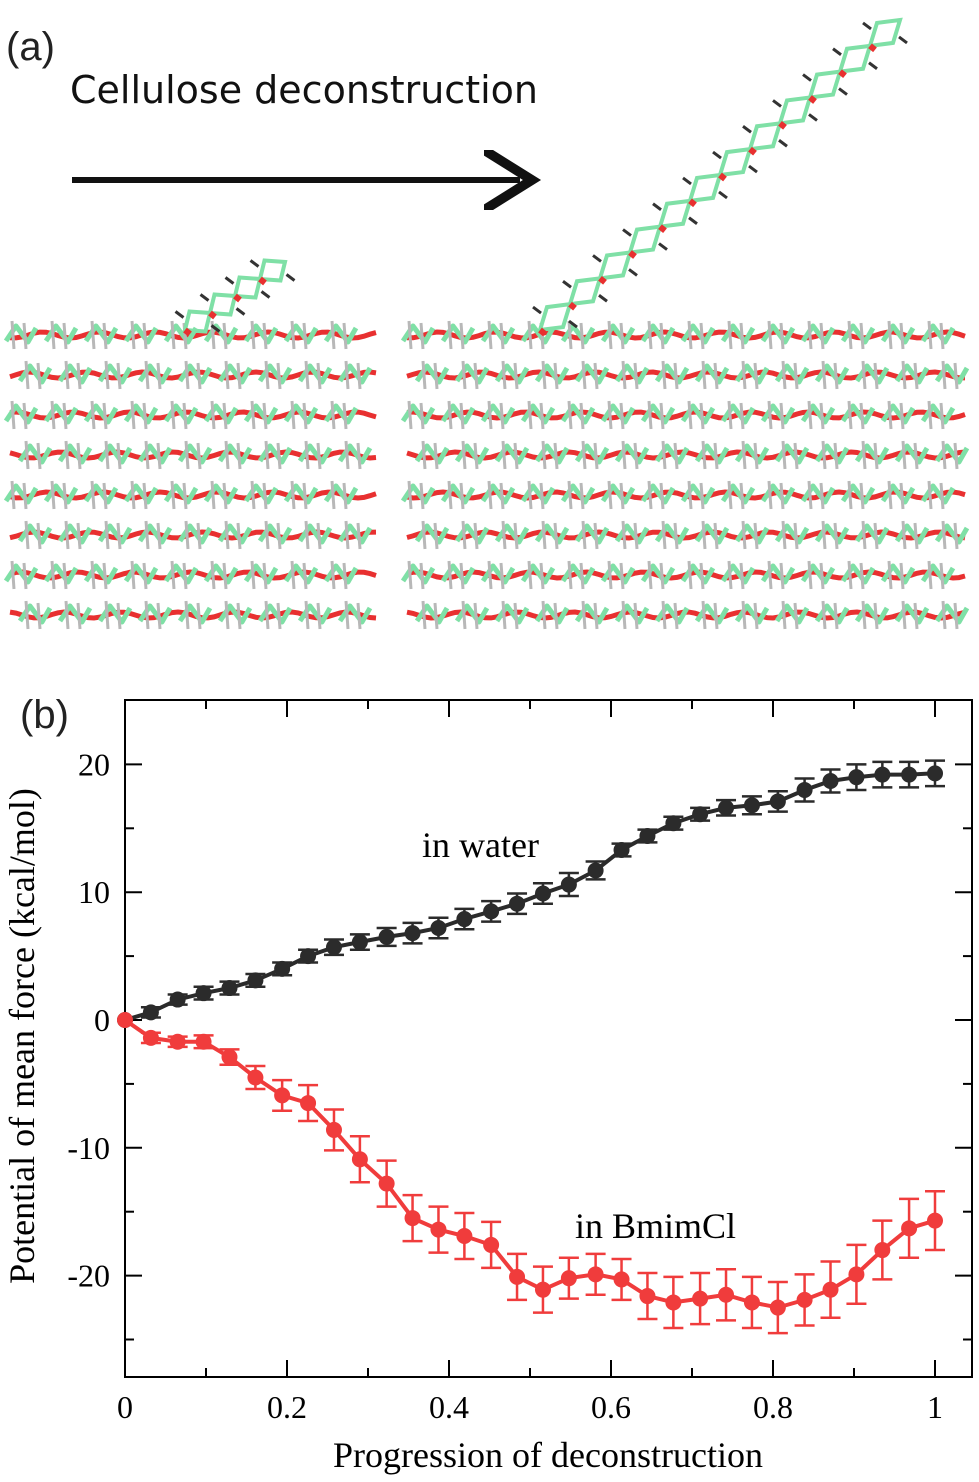 Image resolution: width=979 pixels, height=1482 pixels. What do you see at coordinates (685, 475) in the screenshot?
I see `cellulose-crystal-deconstructed` at bounding box center [685, 475].